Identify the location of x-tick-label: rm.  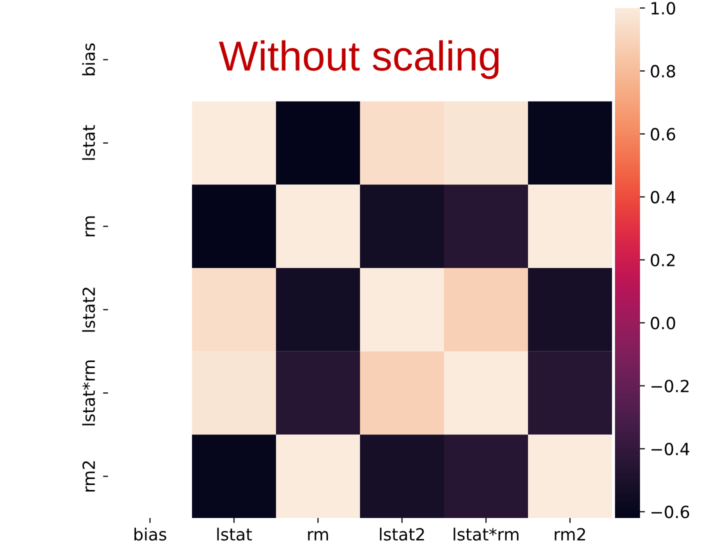
(318, 535).